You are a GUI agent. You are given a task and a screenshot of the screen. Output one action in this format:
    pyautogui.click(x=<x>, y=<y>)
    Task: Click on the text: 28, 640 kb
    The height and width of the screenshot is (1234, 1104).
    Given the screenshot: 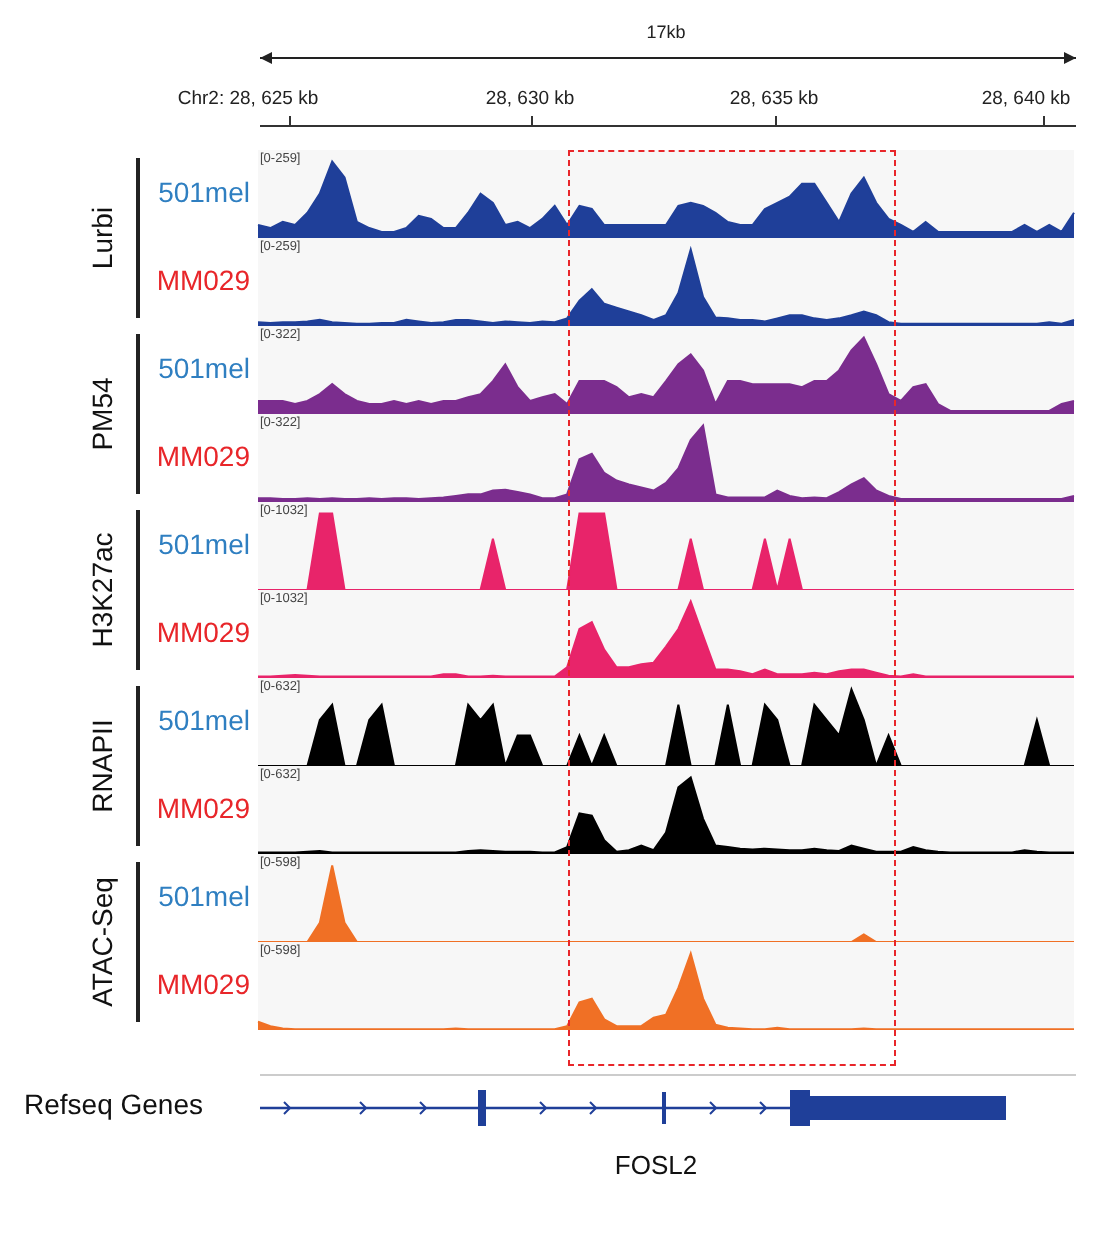 What is the action you would take?
    pyautogui.click(x=1026, y=99)
    